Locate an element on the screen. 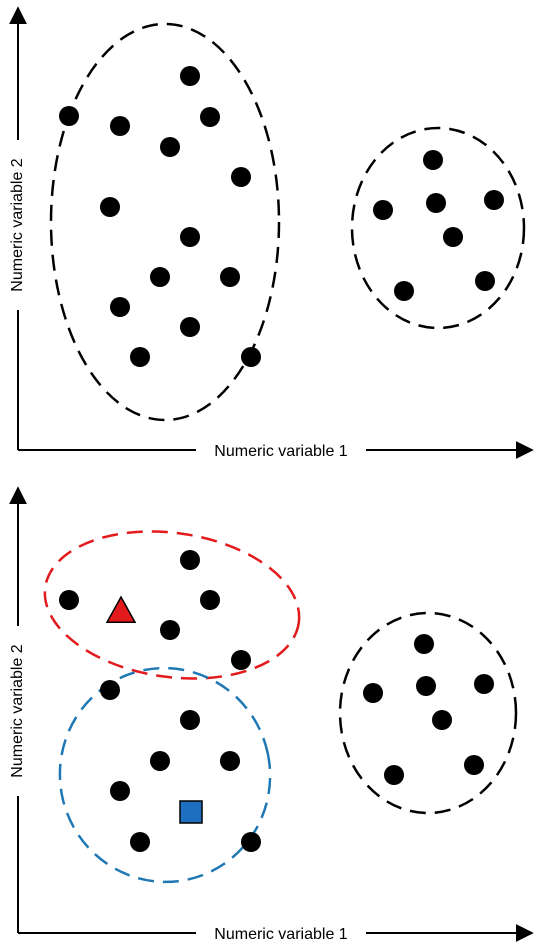  bottom-y-axis-label: Numeric variable 2 is located at coordinates (17, 710).